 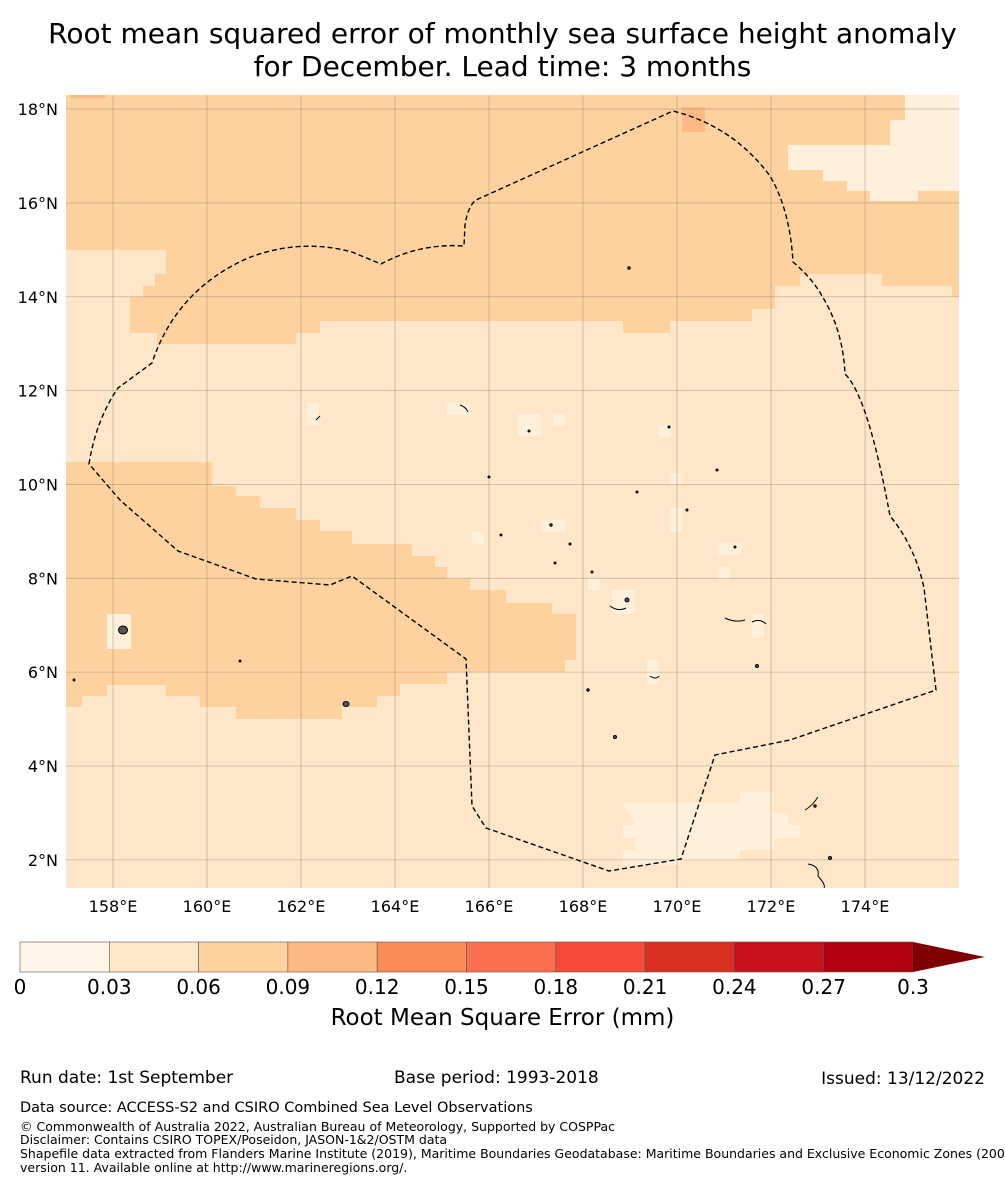 I want to click on latitude-labels: 18°N 16°N 14°N 12°N 10°N 8°N 6°N 4°N 2°N, so click(x=38, y=485).